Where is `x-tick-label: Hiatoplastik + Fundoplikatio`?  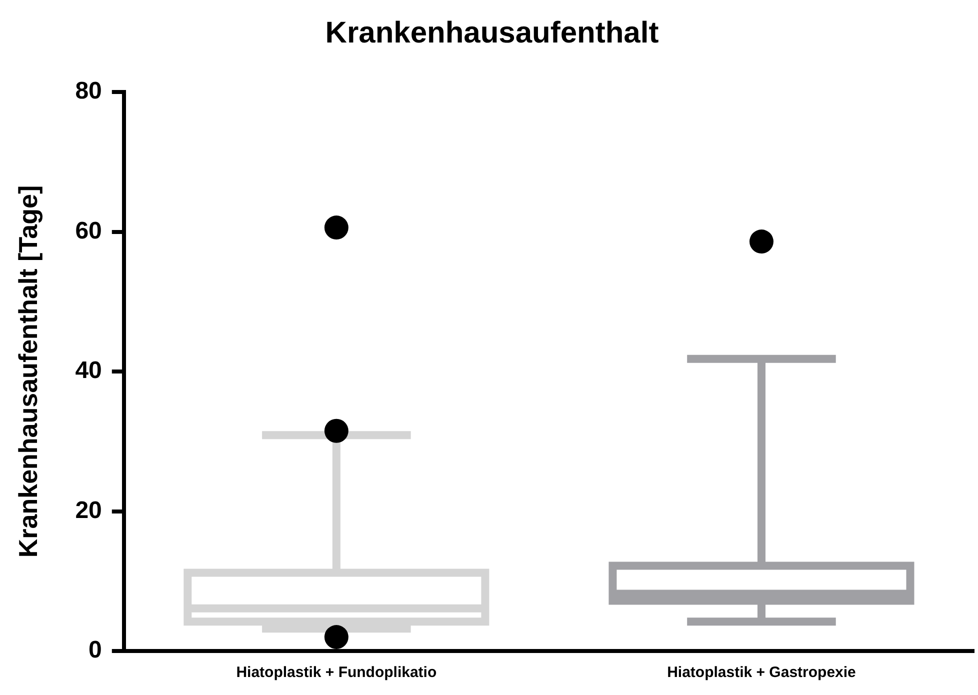
x-tick-label: Hiatoplastik + Fundoplikatio is located at coordinates (336, 673).